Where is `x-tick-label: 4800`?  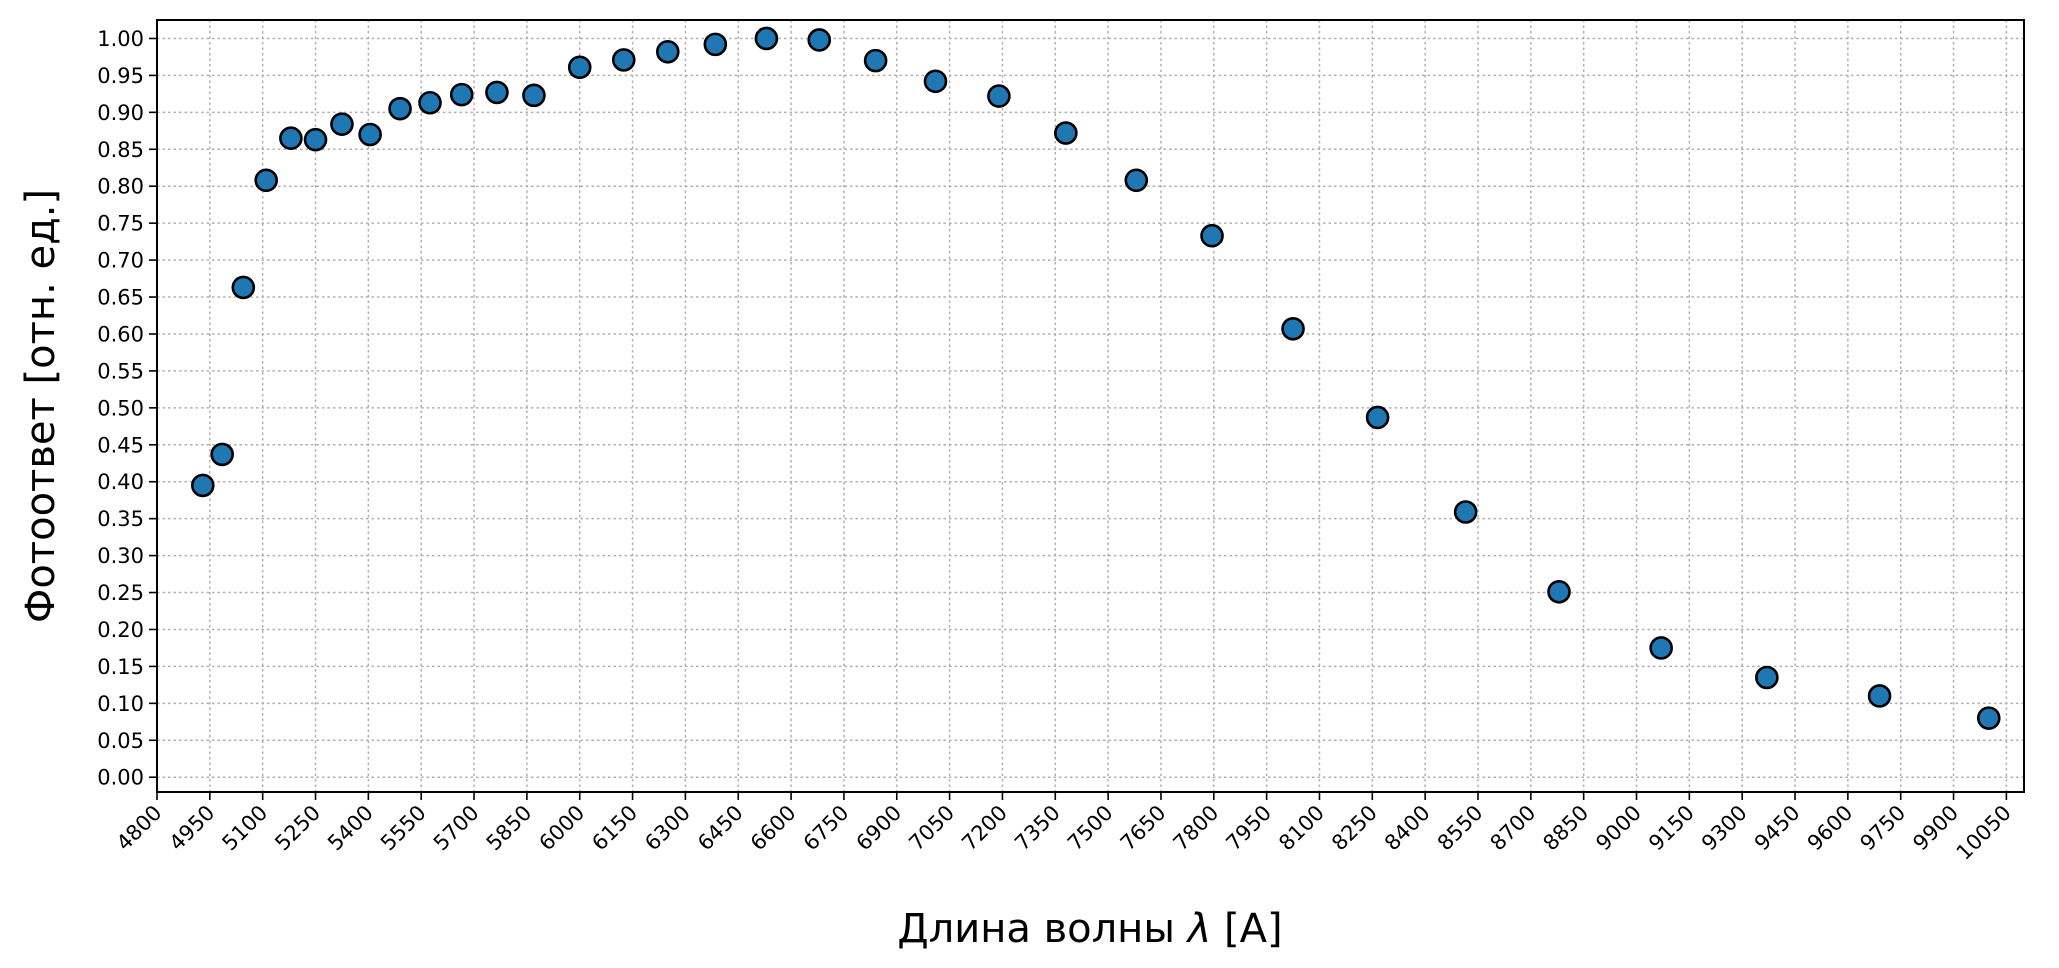
x-tick-label: 4800 is located at coordinates (139, 828).